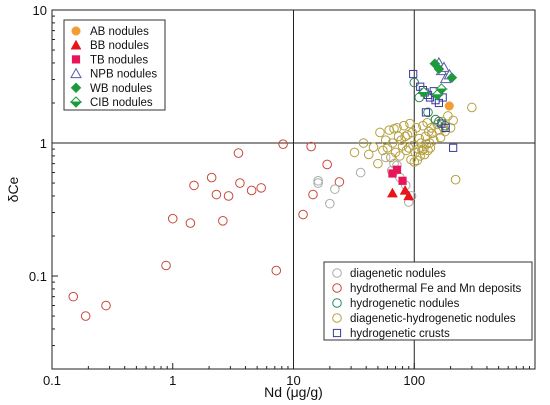 This screenshot has width=550, height=405. I want to click on legend-entry-label: BB nodules, so click(119, 46).